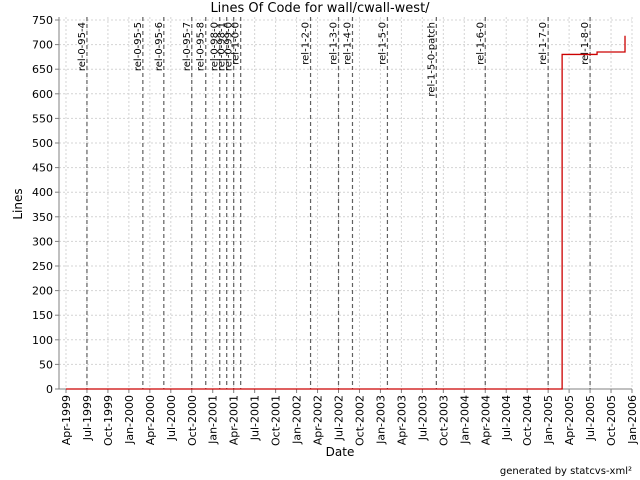  Describe the element at coordinates (590, 418) in the screenshot. I see `x-tick-label: Jul-2005` at that location.